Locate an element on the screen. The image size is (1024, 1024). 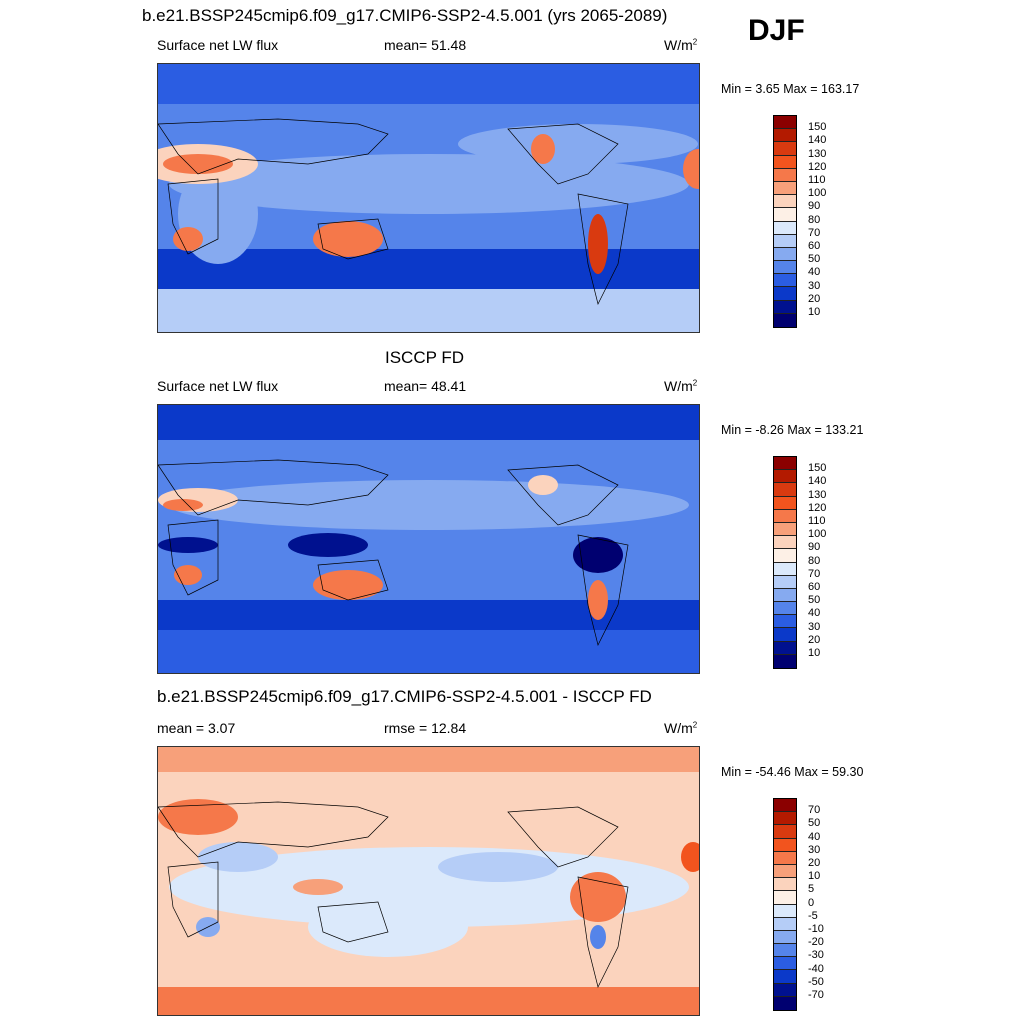
colorbar-tick-label: -40 is located at coordinates (816, 968).